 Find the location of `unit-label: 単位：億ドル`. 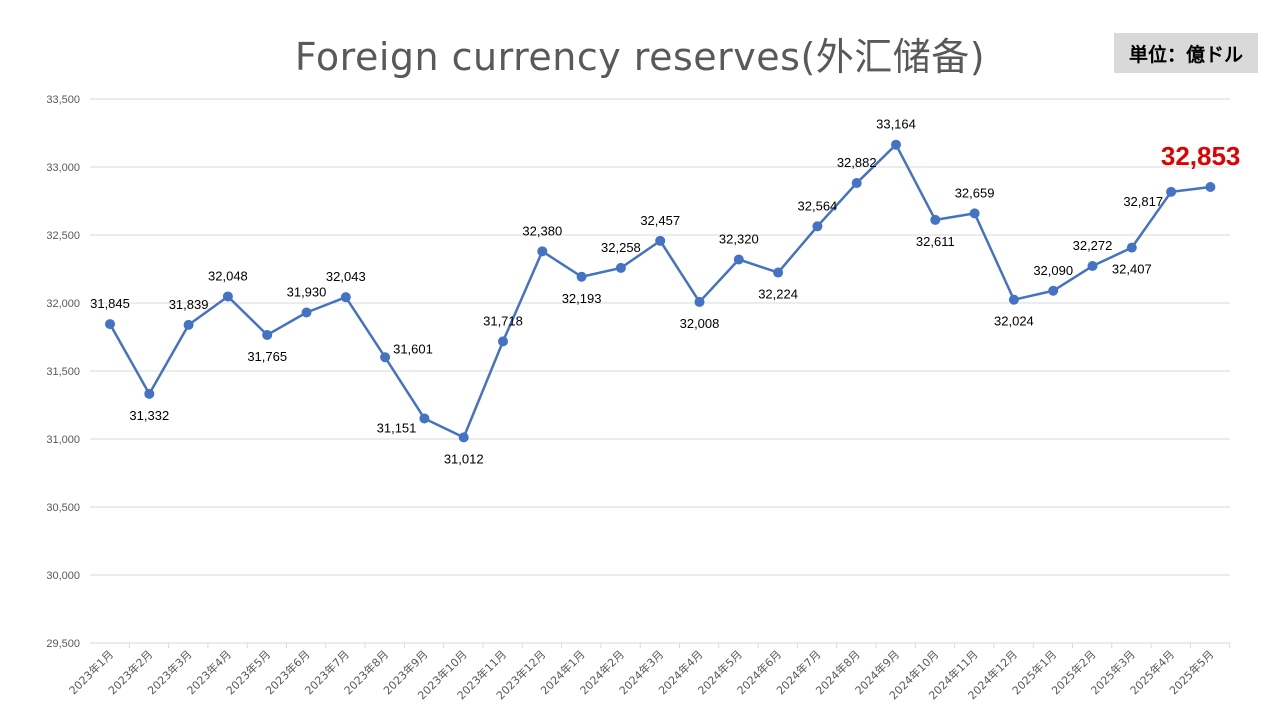

unit-label: 単位：億ドル is located at coordinates (1186, 53).